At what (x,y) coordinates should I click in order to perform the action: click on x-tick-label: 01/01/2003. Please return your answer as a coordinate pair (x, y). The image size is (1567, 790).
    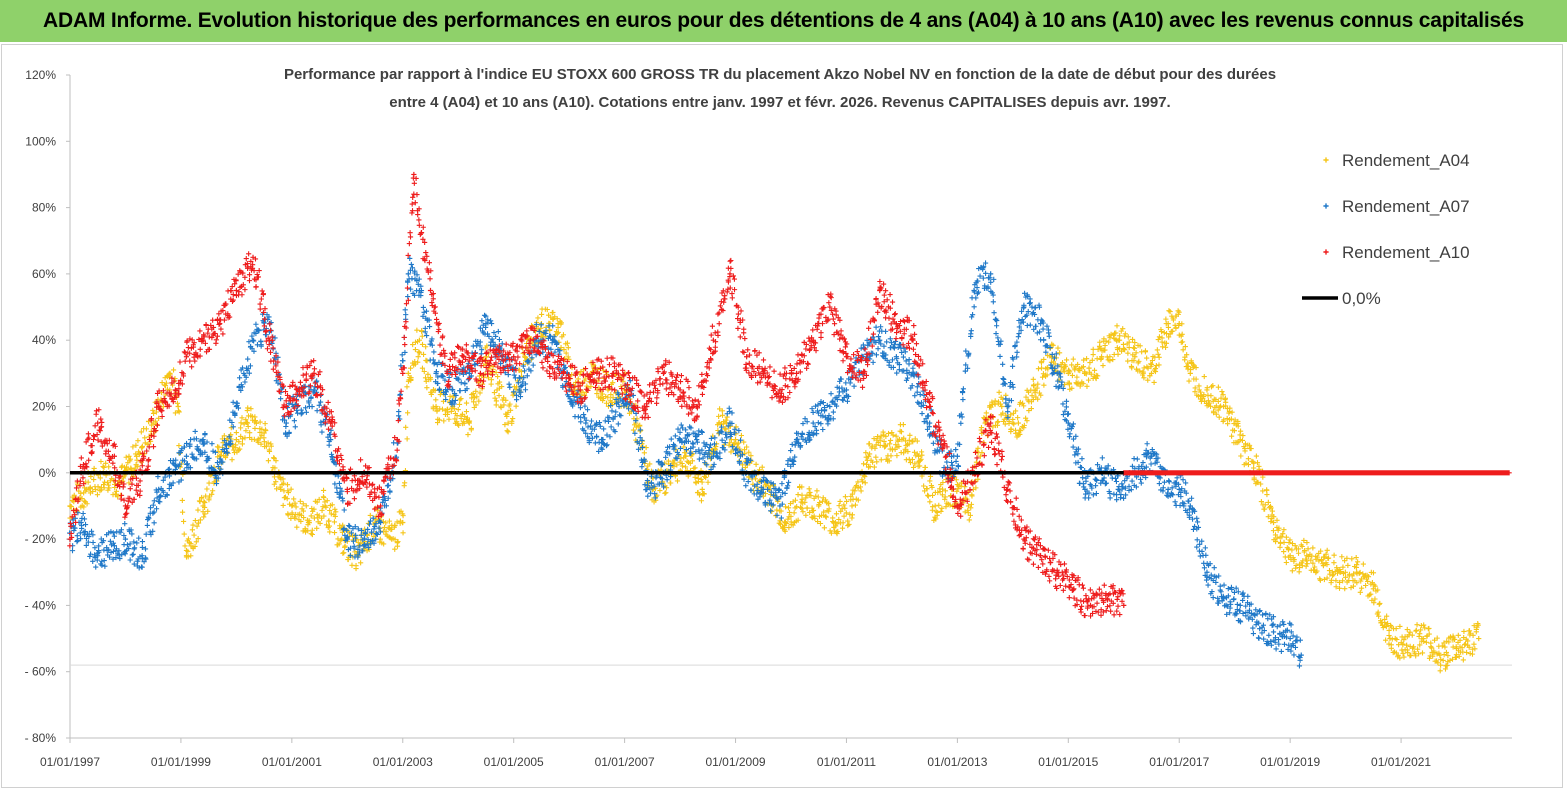
    Looking at the image, I should click on (403, 762).